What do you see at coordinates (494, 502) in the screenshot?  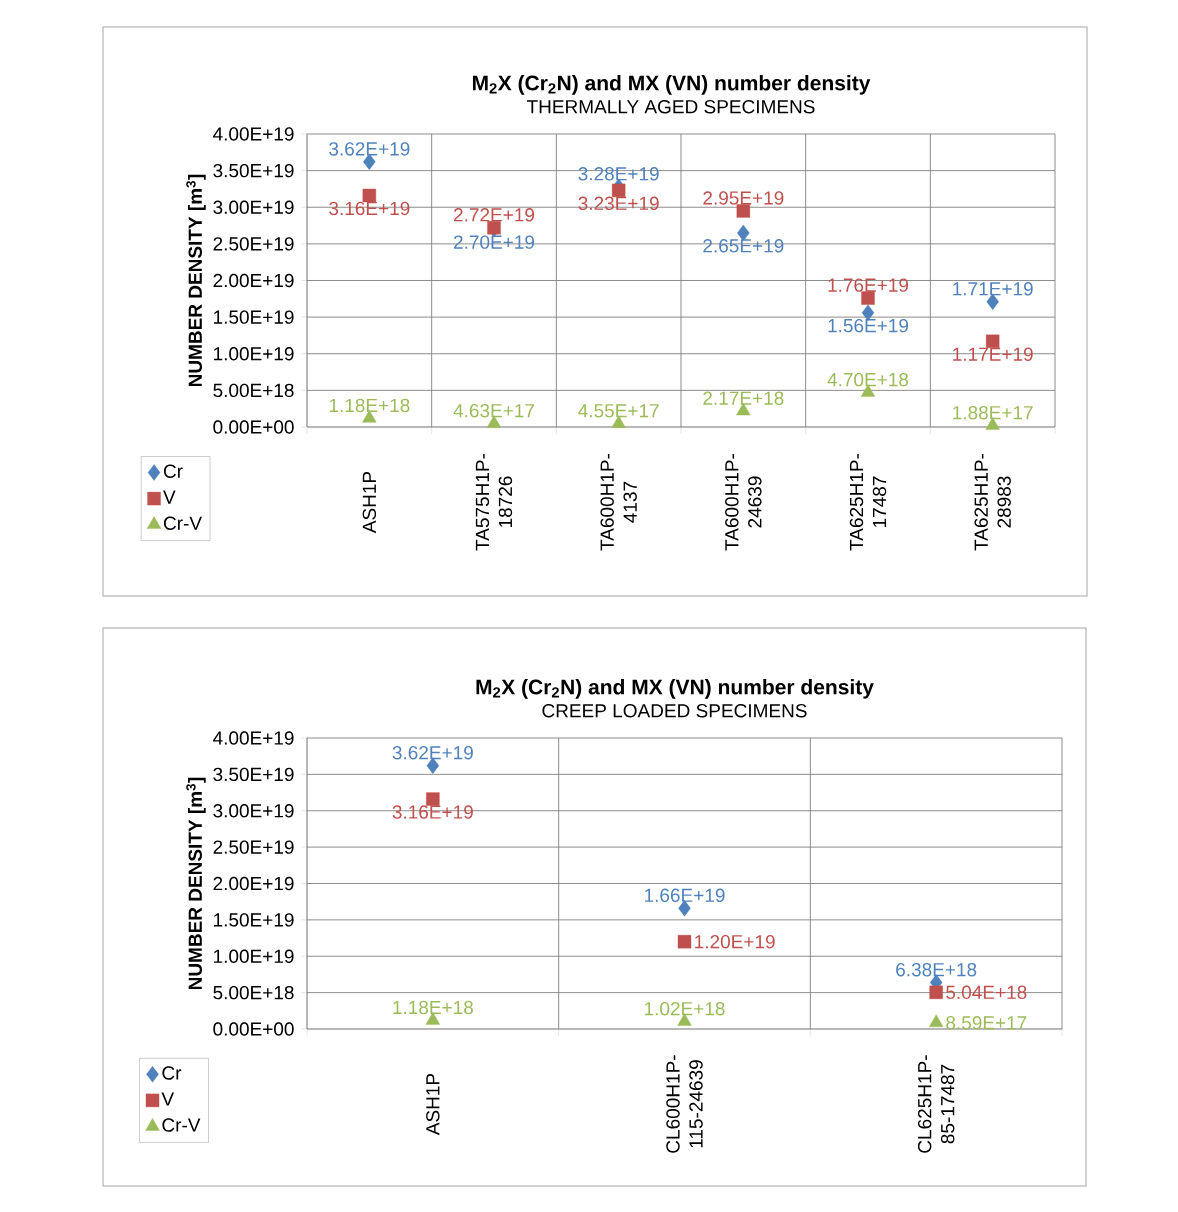 I see `x-tick-label: TA575H1P-18726` at bounding box center [494, 502].